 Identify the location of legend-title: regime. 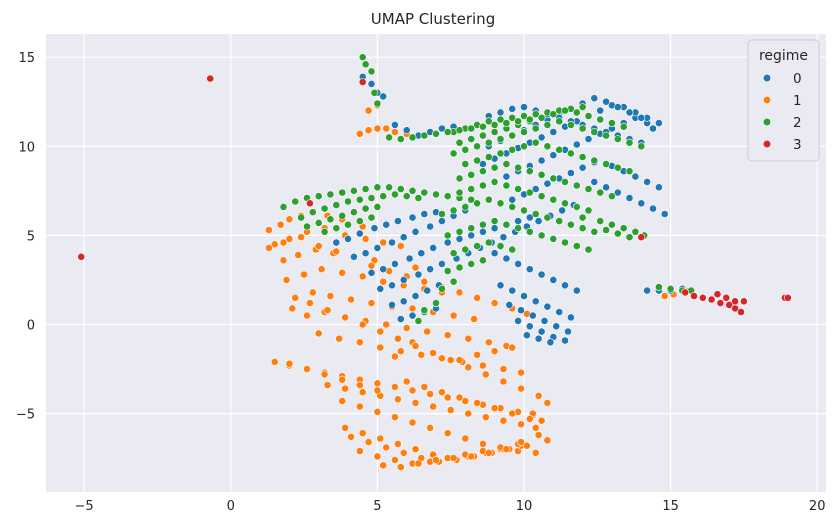
(783, 56).